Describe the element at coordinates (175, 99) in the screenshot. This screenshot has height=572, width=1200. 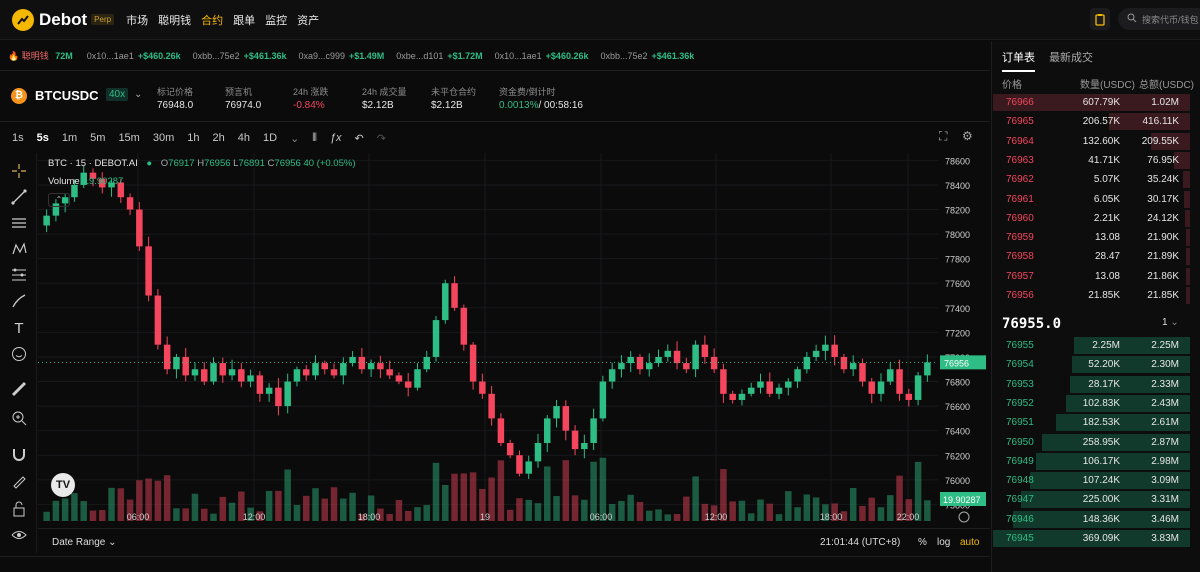
I see `stat-mark-price: 标记价格 76948.0` at that location.